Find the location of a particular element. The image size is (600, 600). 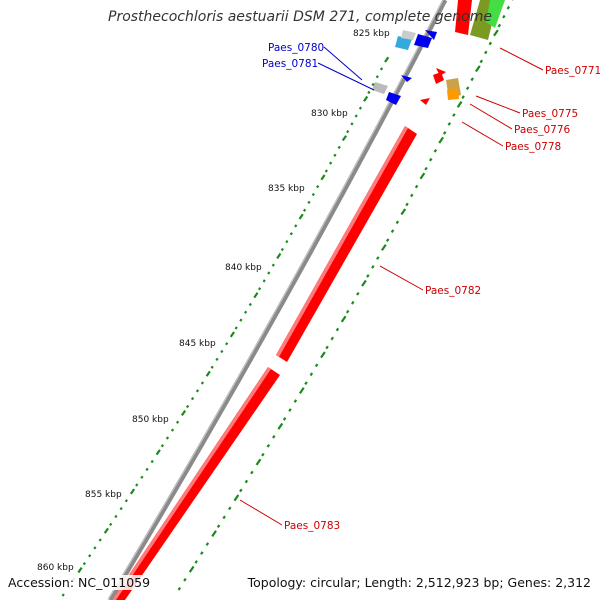

gene-label: Paes_0778 is located at coordinates (533, 147).